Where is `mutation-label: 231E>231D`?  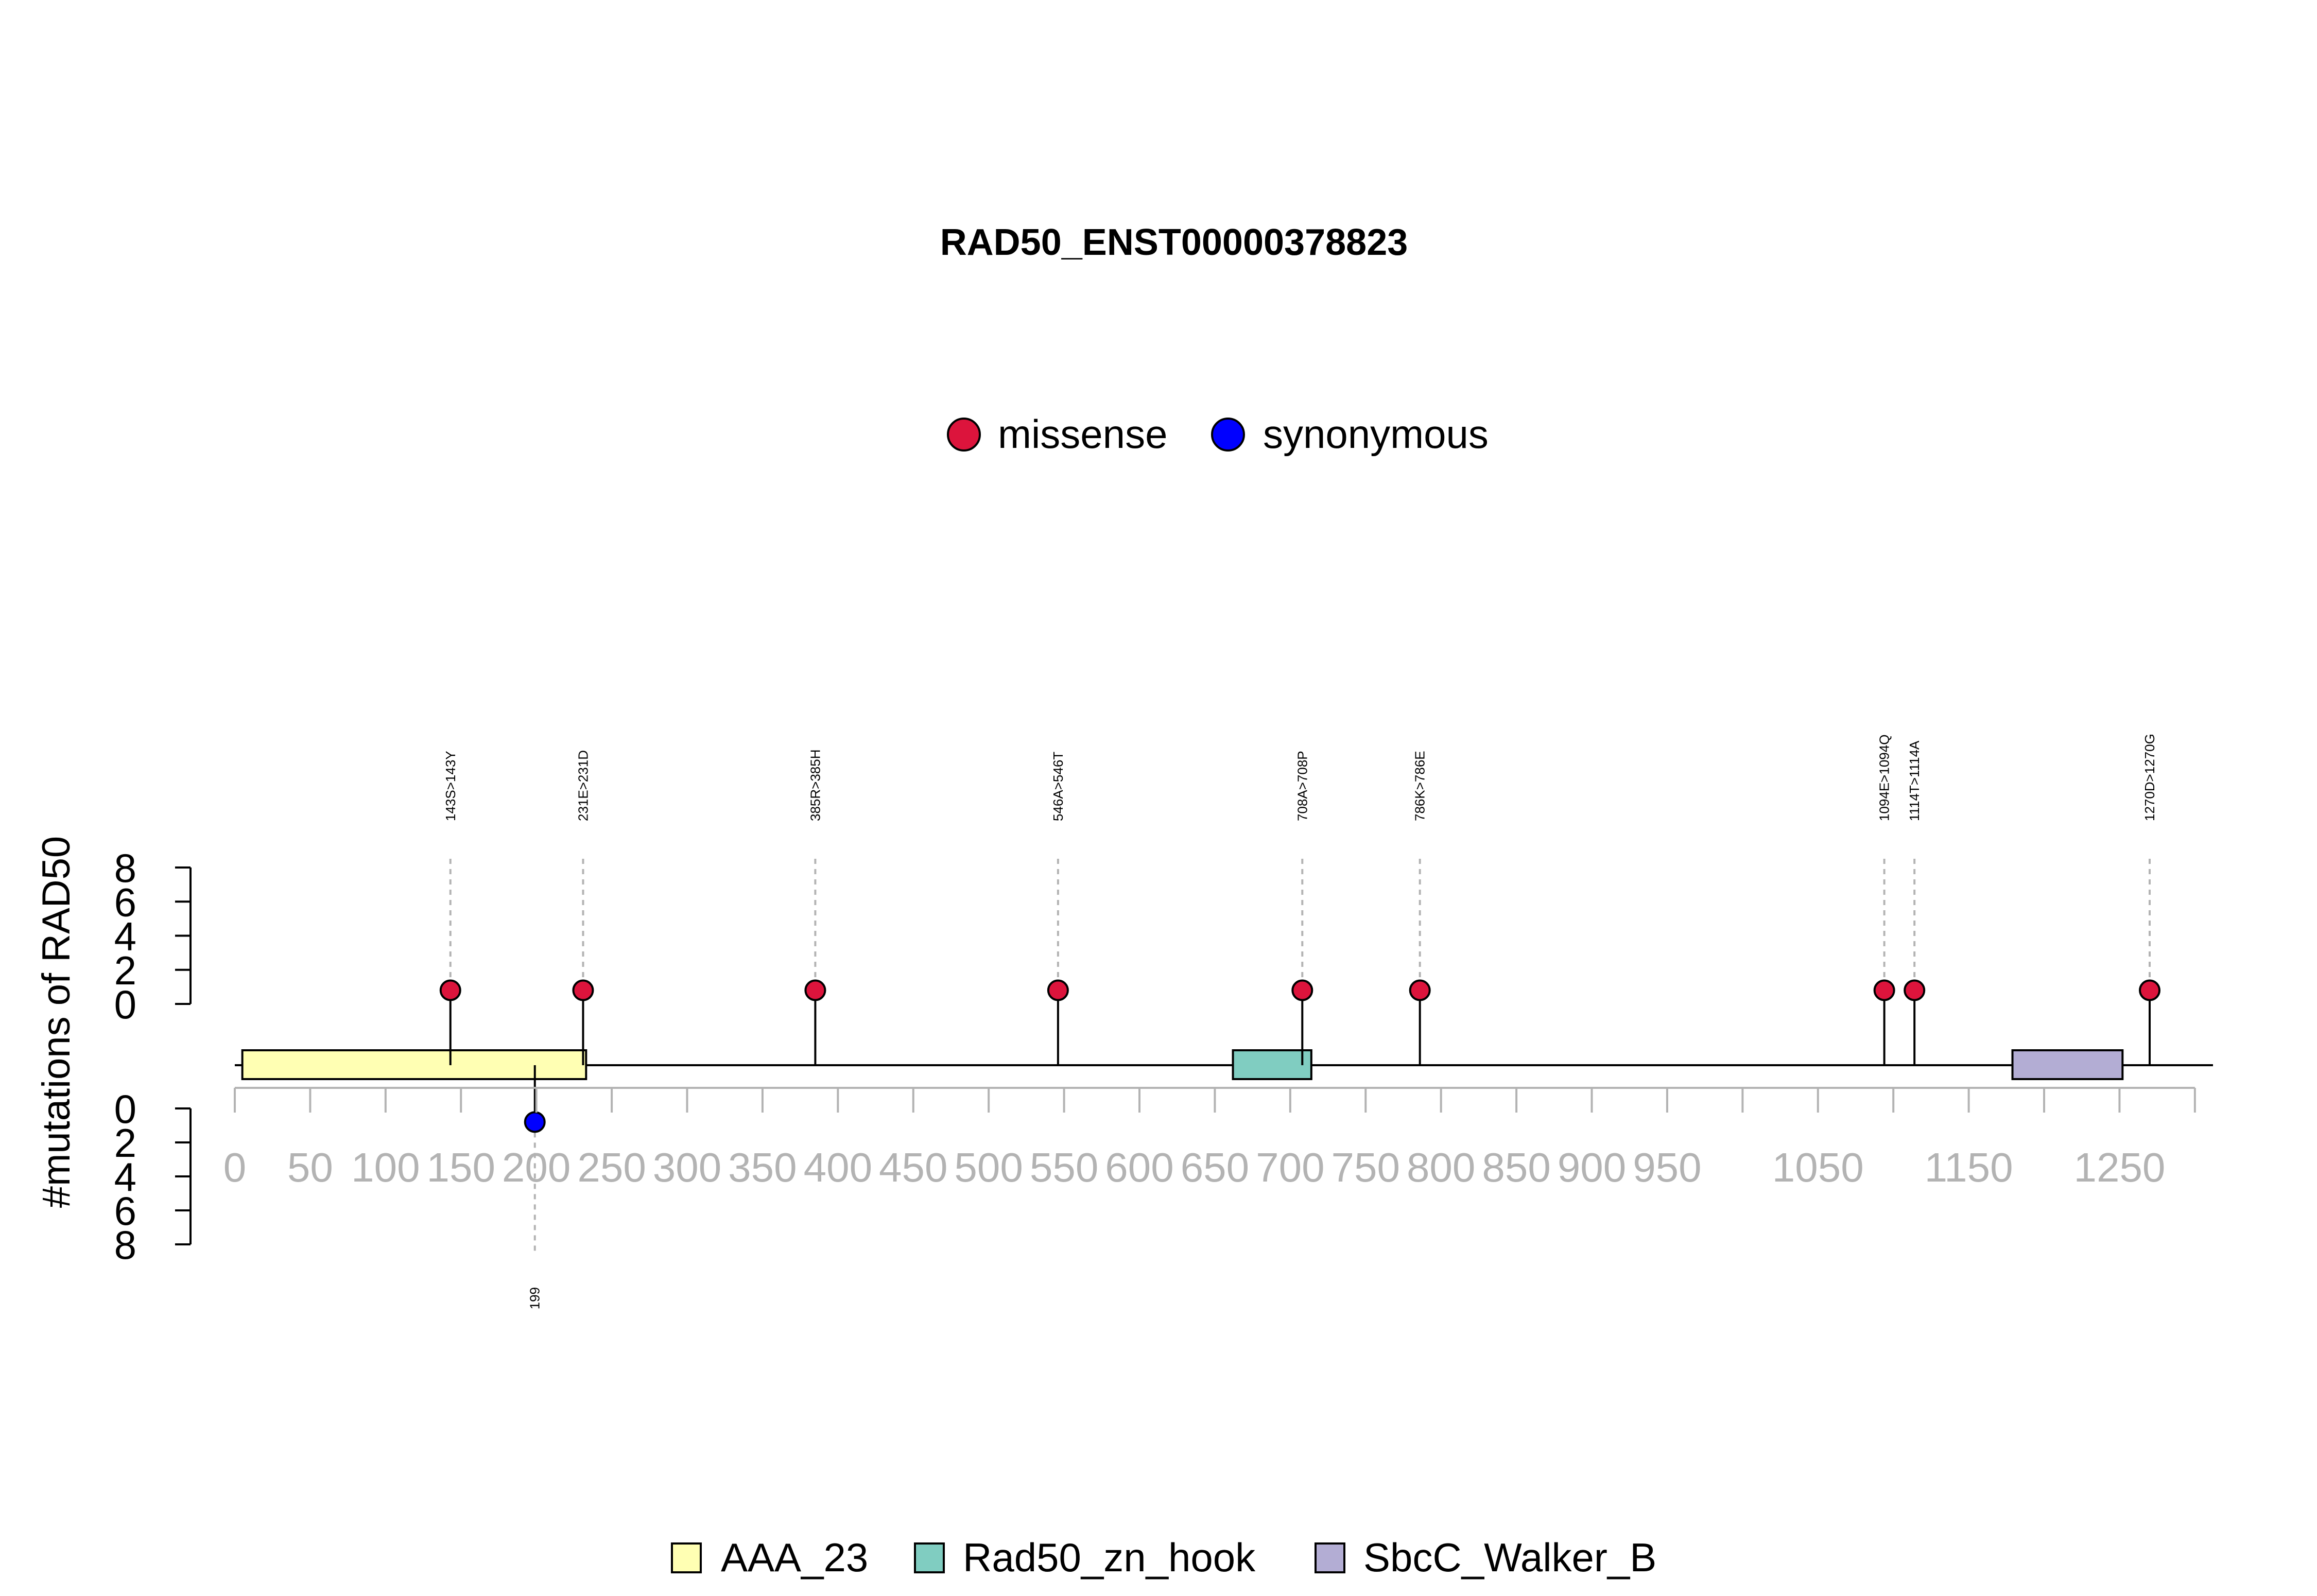
mutation-label: 231E>231D is located at coordinates (583, 786).